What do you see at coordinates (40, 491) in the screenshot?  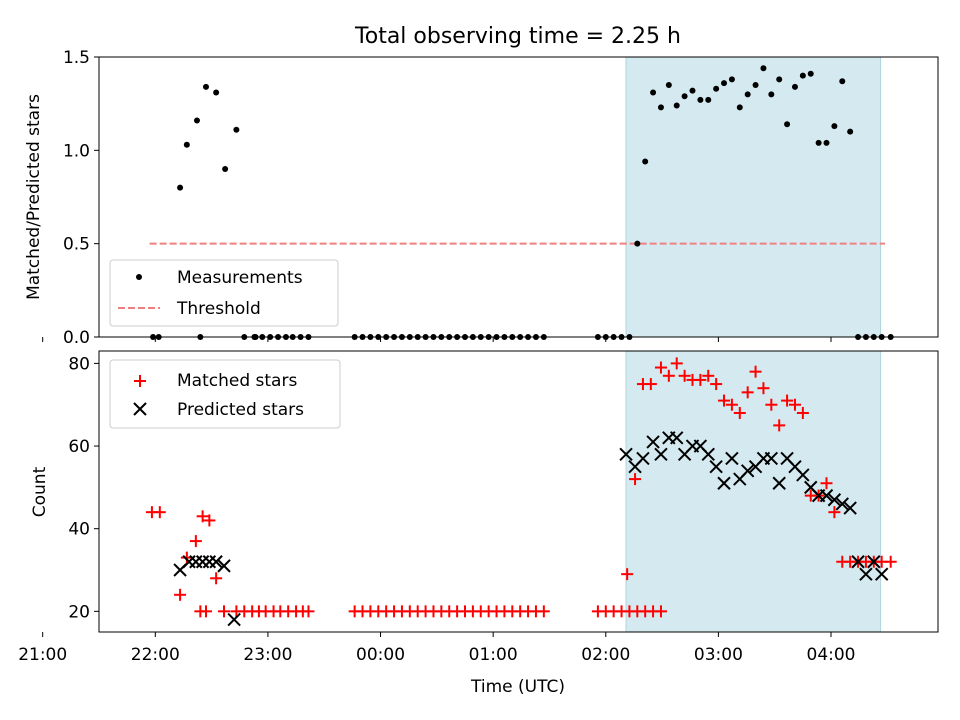 I see `y-axis-label: Count` at bounding box center [40, 491].